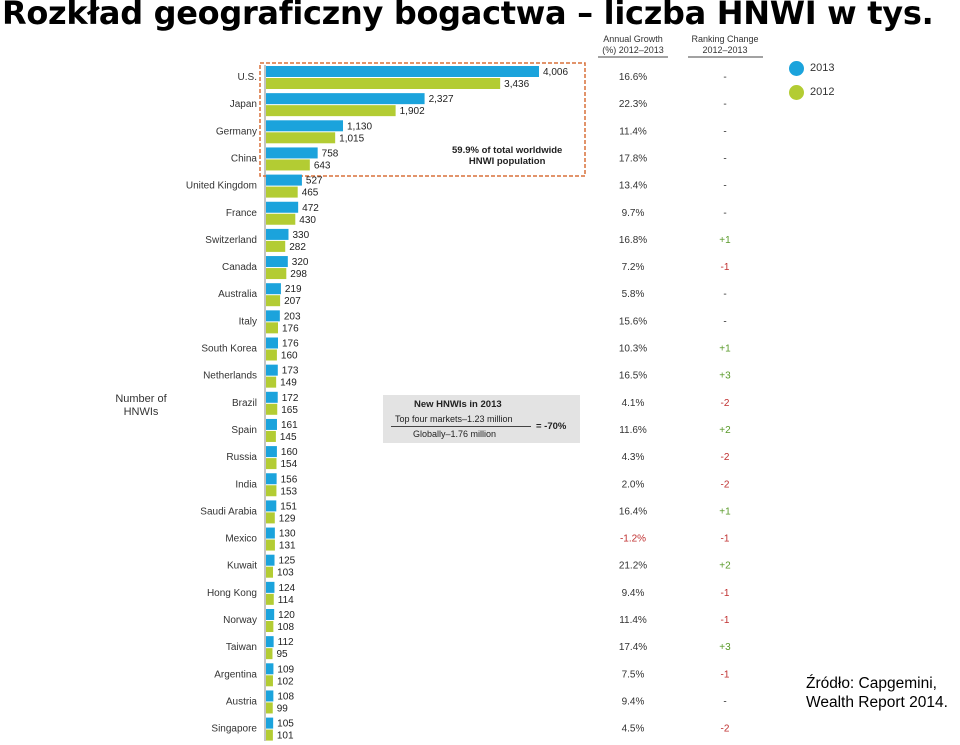  I want to click on value-label-2013: 151, so click(288, 506).